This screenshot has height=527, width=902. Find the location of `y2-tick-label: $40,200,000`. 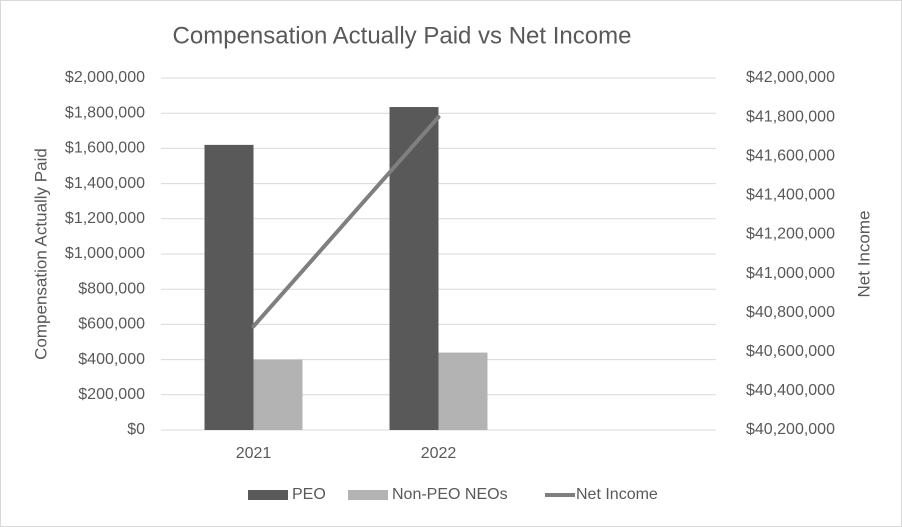

y2-tick-label: $40,200,000 is located at coordinates (790, 429).